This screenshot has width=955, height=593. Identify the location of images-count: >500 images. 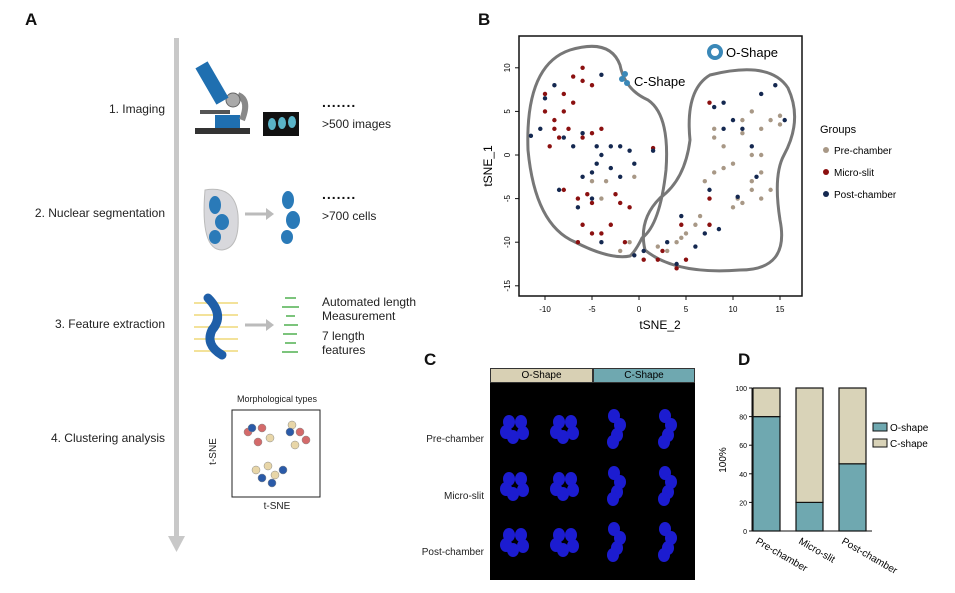
(357, 124).